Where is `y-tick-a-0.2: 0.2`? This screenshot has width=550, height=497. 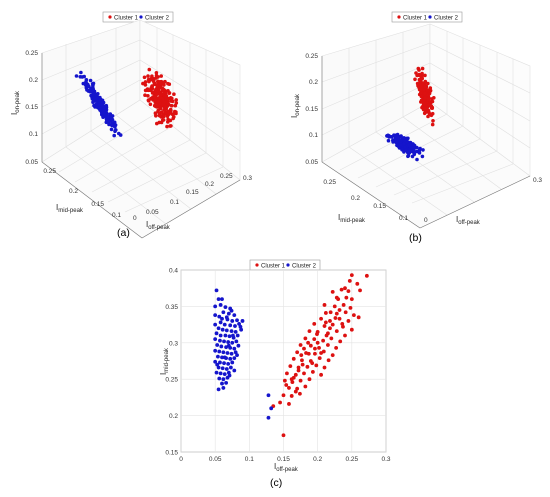 y-tick-a-0.2: 0.2 is located at coordinates (73, 191).